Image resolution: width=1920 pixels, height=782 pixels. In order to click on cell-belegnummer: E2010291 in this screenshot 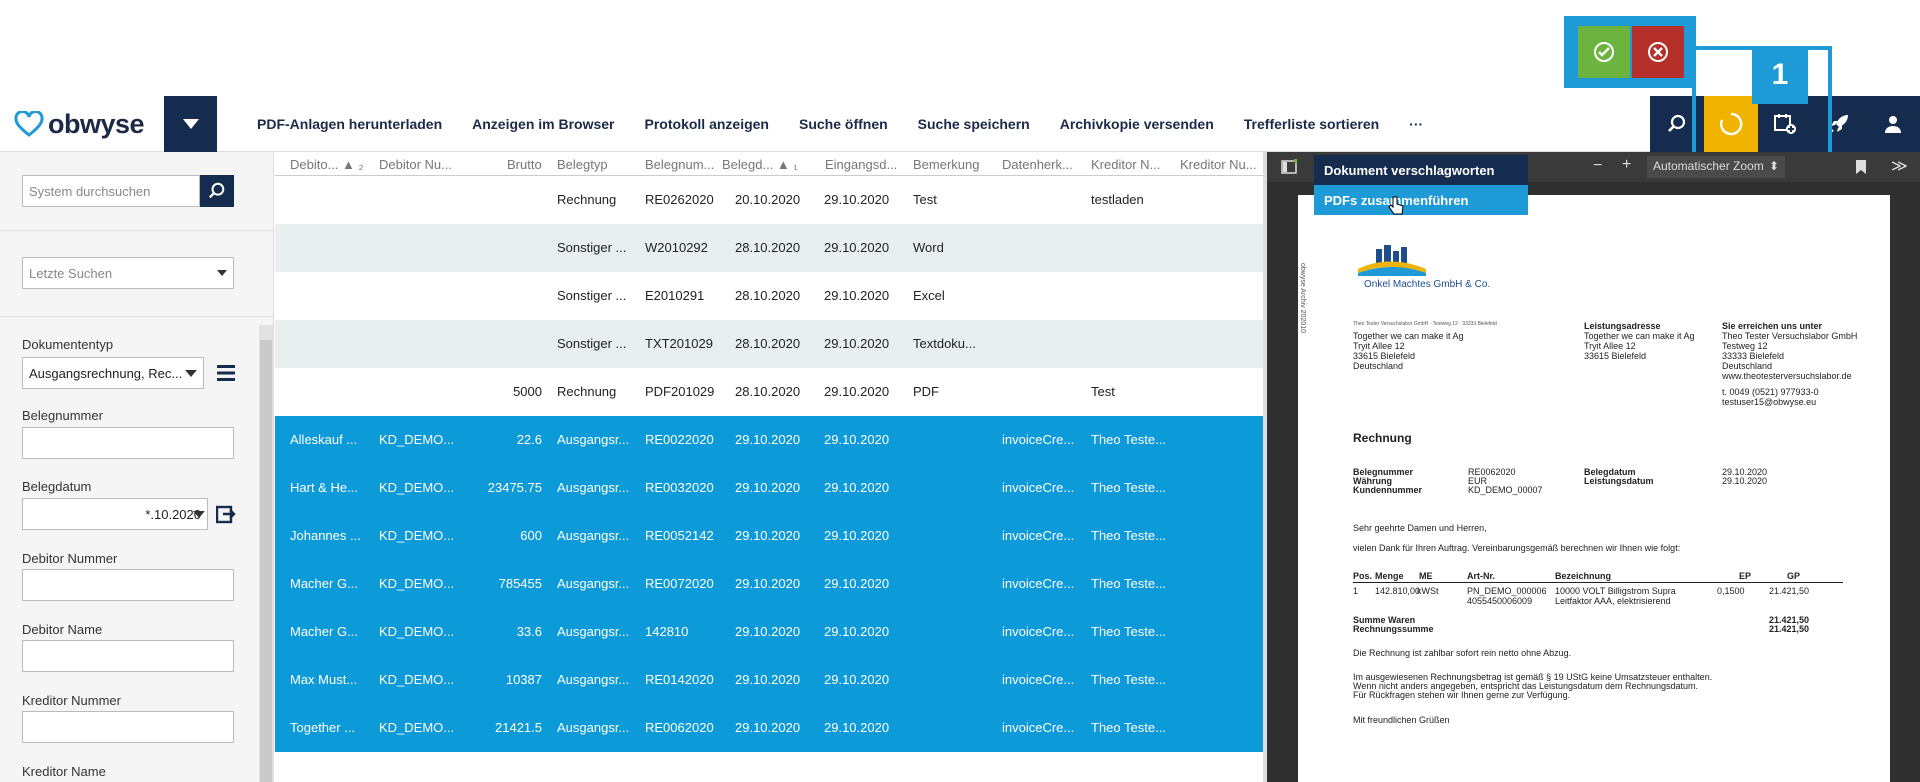, I will do `click(675, 295)`.